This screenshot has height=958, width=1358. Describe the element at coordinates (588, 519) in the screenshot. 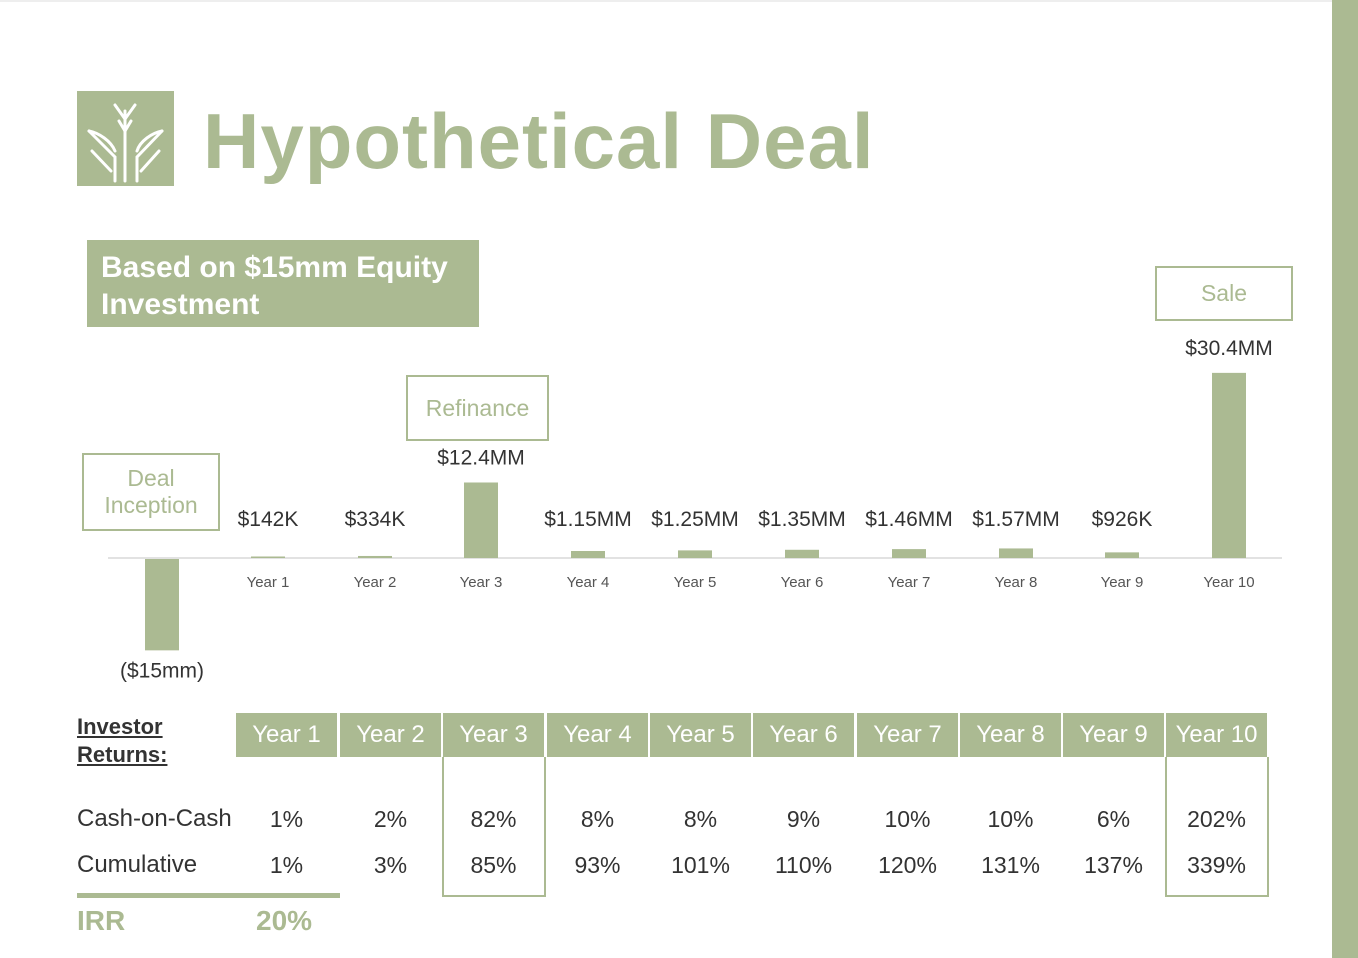

I see `data-label-year-4: $1.15MM` at that location.